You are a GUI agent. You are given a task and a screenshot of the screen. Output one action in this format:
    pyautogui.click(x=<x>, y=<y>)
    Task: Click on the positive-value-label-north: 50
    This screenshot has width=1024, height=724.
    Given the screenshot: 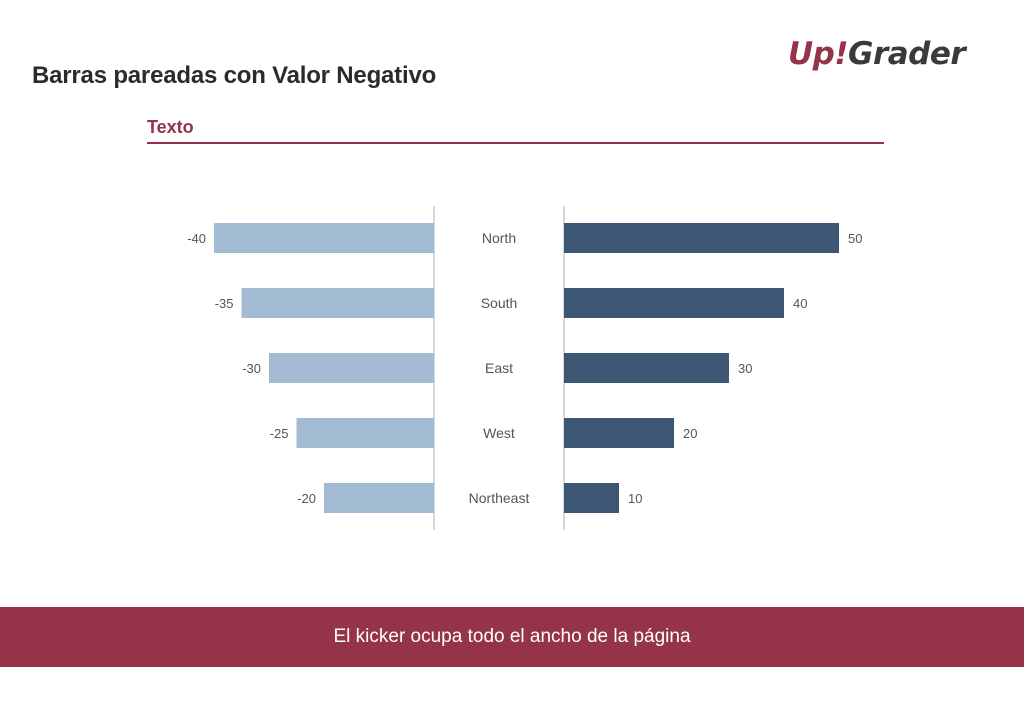 What is the action you would take?
    pyautogui.click(x=855, y=238)
    